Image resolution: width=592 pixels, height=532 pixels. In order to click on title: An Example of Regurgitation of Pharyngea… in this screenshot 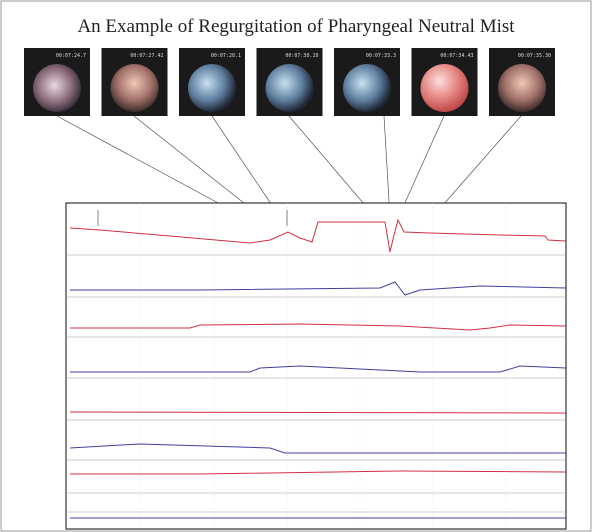, I will do `click(296, 26)`.